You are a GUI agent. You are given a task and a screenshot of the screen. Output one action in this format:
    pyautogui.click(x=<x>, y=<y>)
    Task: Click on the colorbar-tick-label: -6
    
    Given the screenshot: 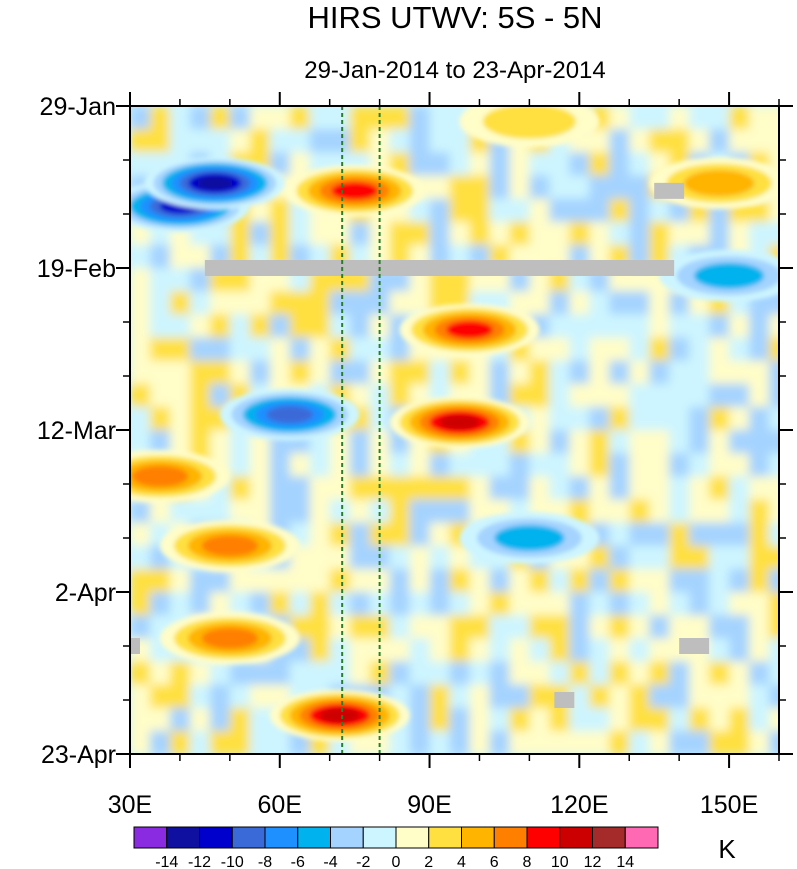 What is the action you would take?
    pyautogui.click(x=298, y=861)
    